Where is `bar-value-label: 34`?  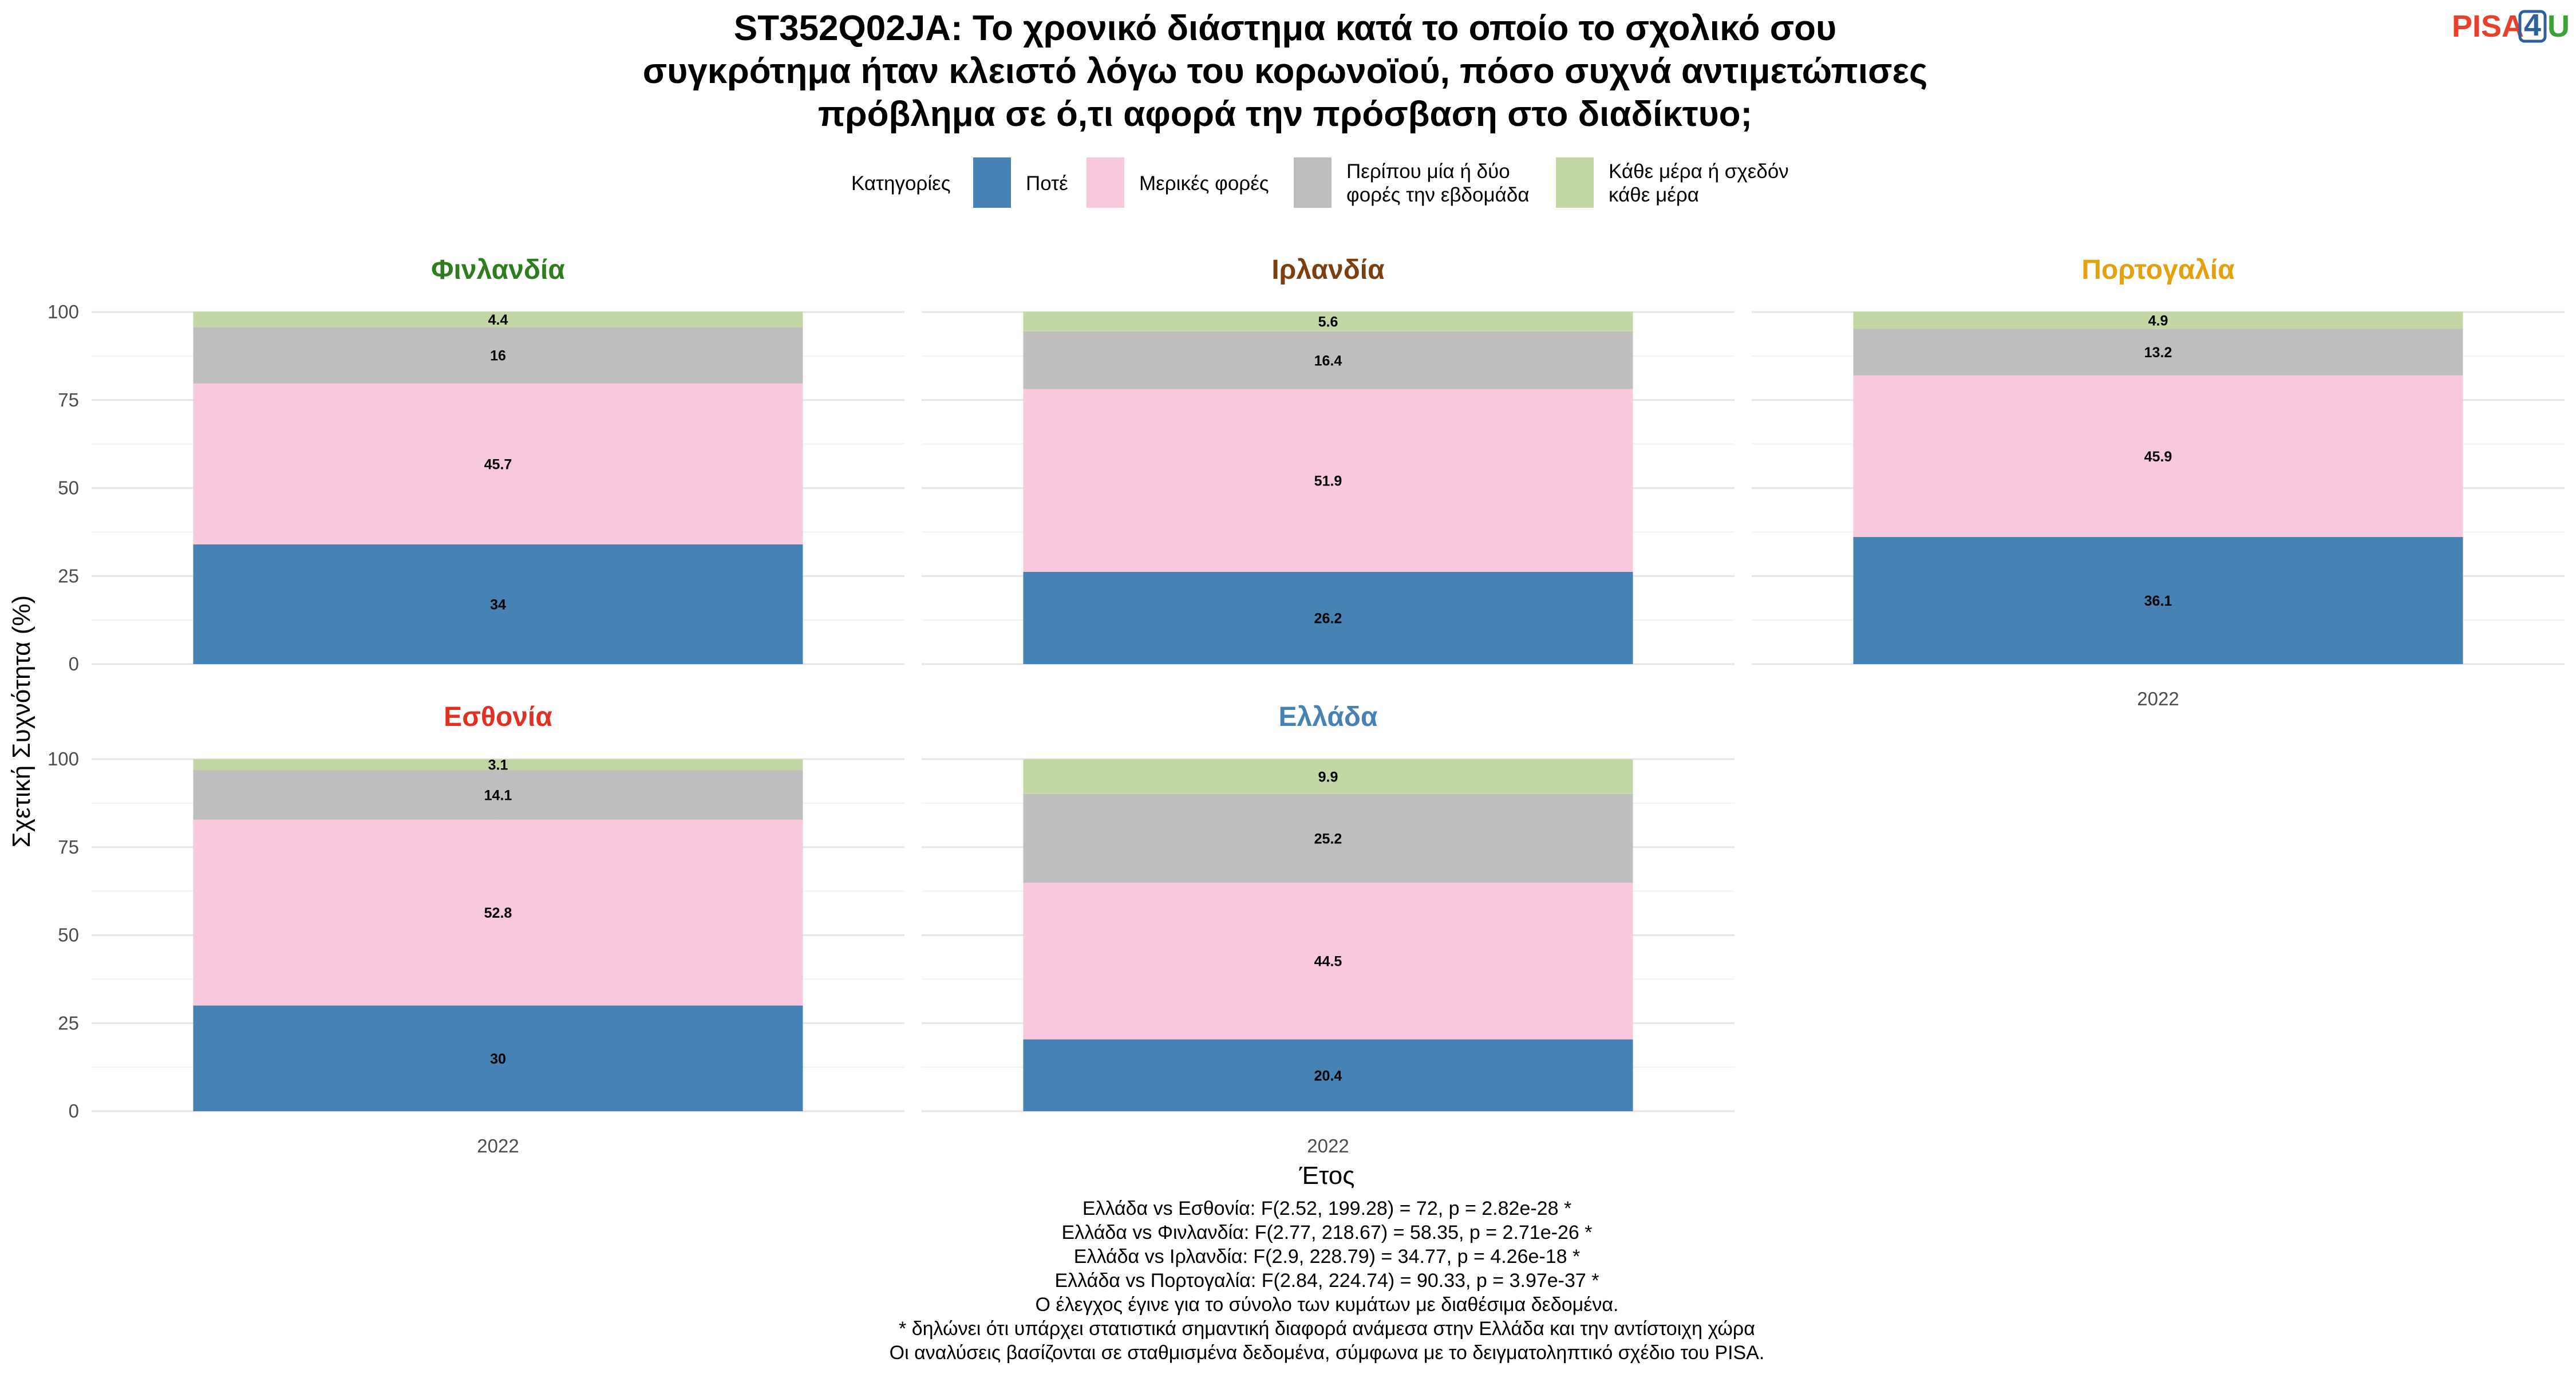 bar-value-label: 34 is located at coordinates (498, 605).